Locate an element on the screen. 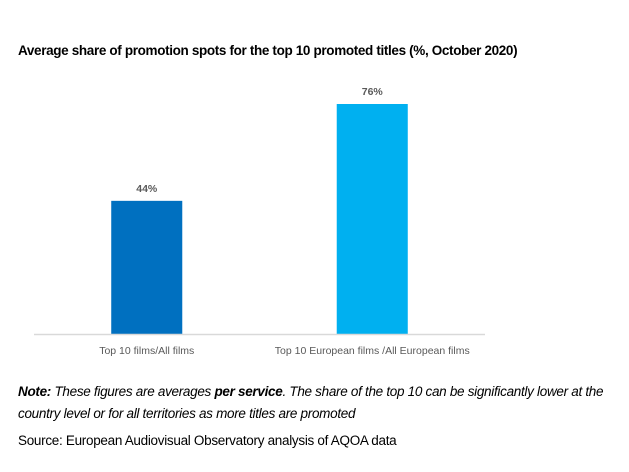 This screenshot has width=629, height=472. data-label-2: 76% is located at coordinates (373, 92).